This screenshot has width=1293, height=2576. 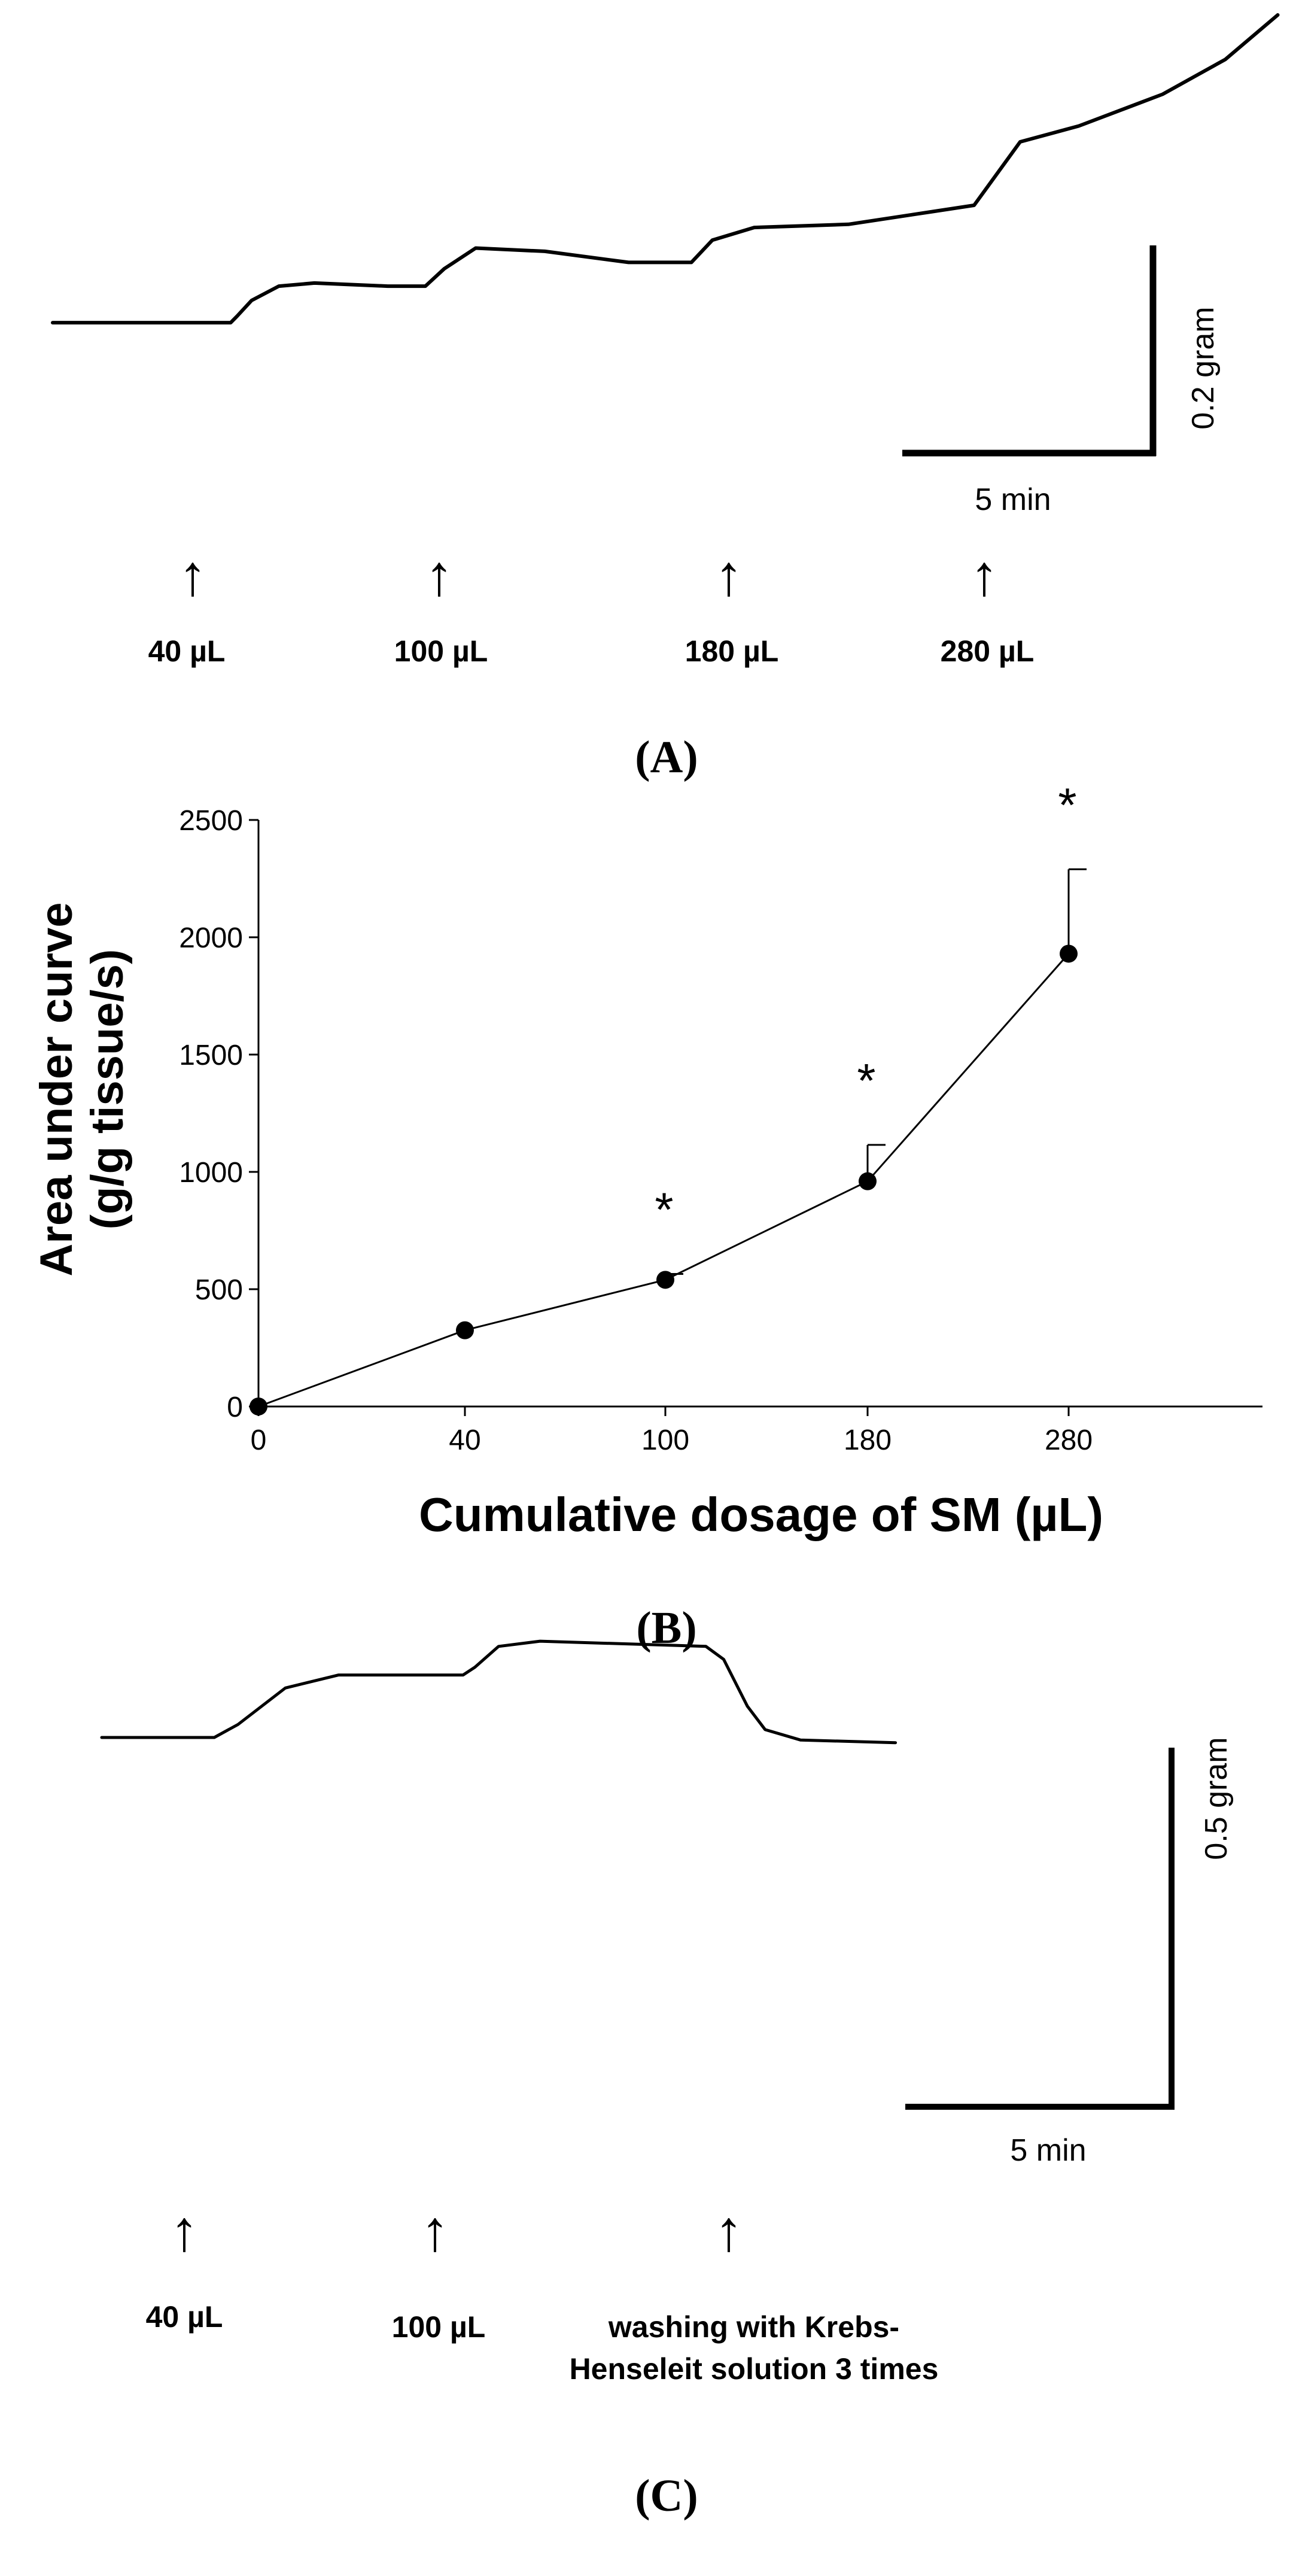 I want to click on y-axis-ticks: 0 500 1000 1500 2000 2500, so click(x=218, y=1114).